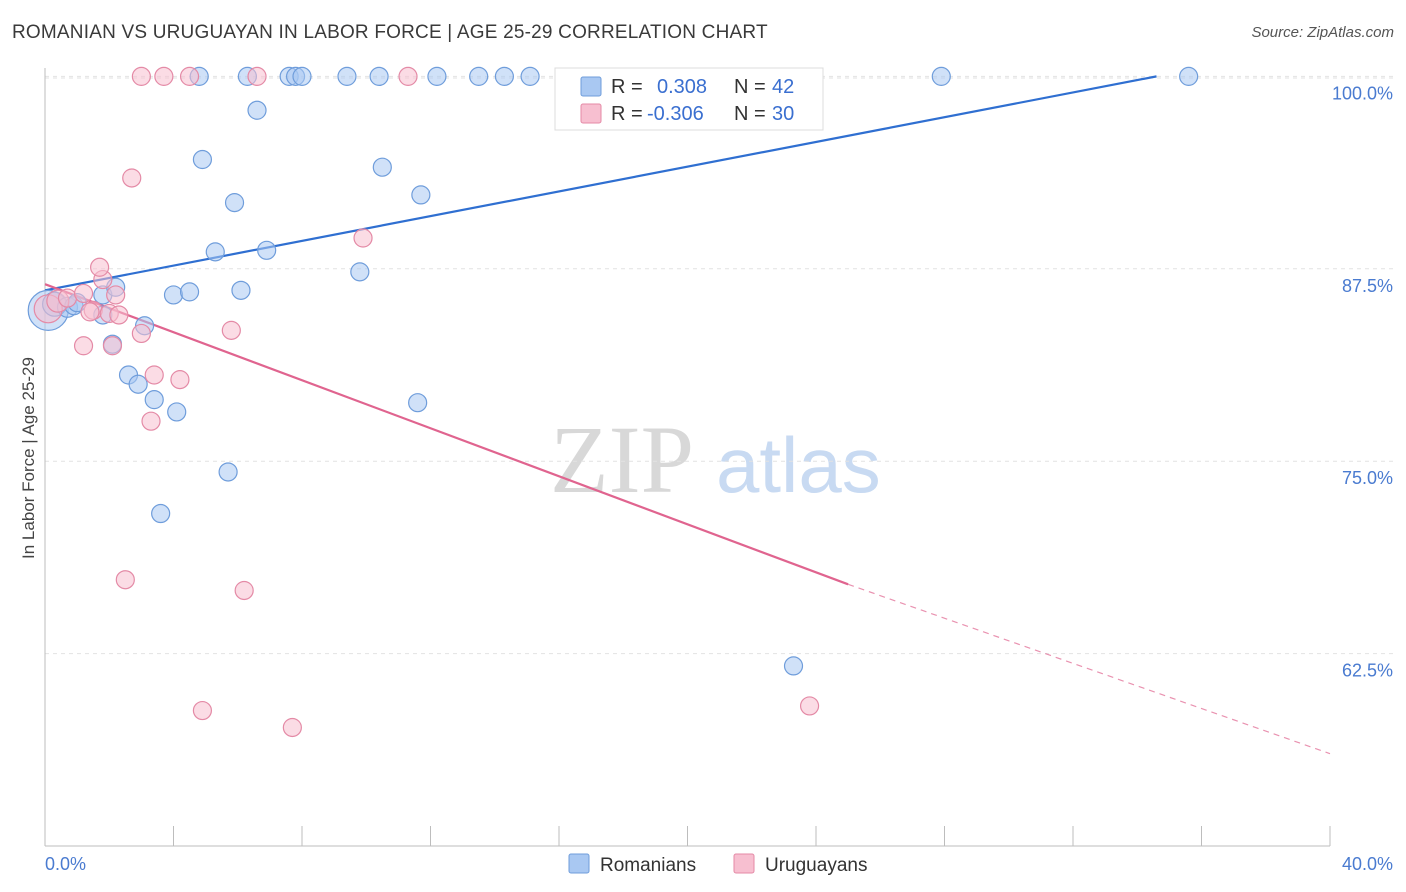  Describe the element at coordinates (1367, 478) in the screenshot. I see `y-tick-label: 75.0%` at that location.